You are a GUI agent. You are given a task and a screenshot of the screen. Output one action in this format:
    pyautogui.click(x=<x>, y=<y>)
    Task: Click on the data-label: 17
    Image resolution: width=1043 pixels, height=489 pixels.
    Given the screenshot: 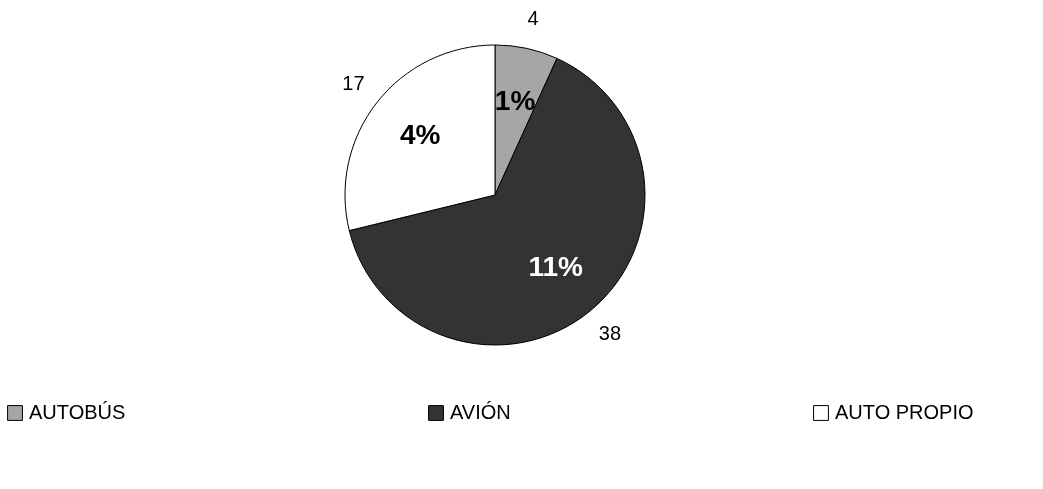 What is the action you would take?
    pyautogui.click(x=353, y=82)
    